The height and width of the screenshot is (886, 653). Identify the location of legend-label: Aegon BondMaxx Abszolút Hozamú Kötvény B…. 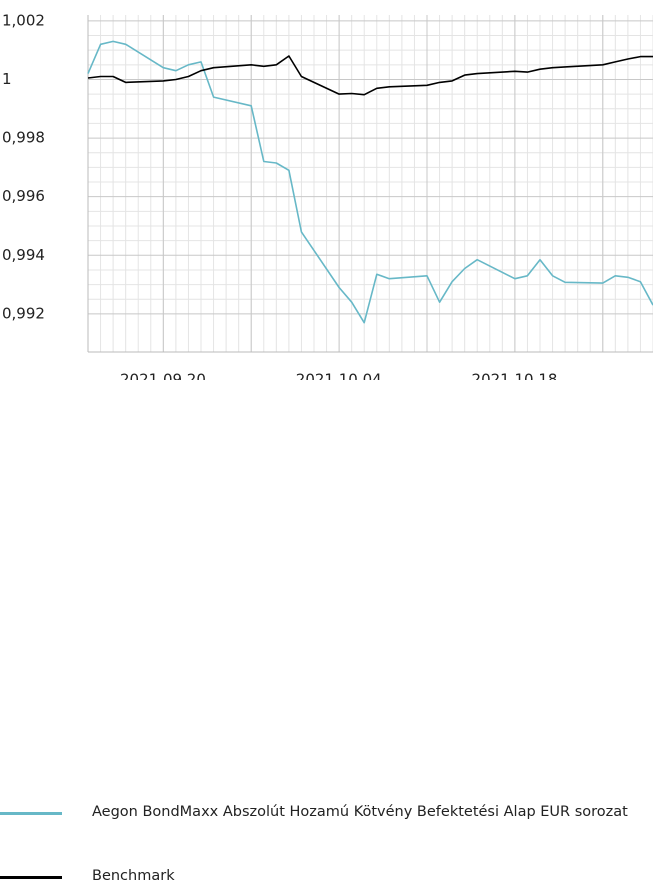
(360, 812).